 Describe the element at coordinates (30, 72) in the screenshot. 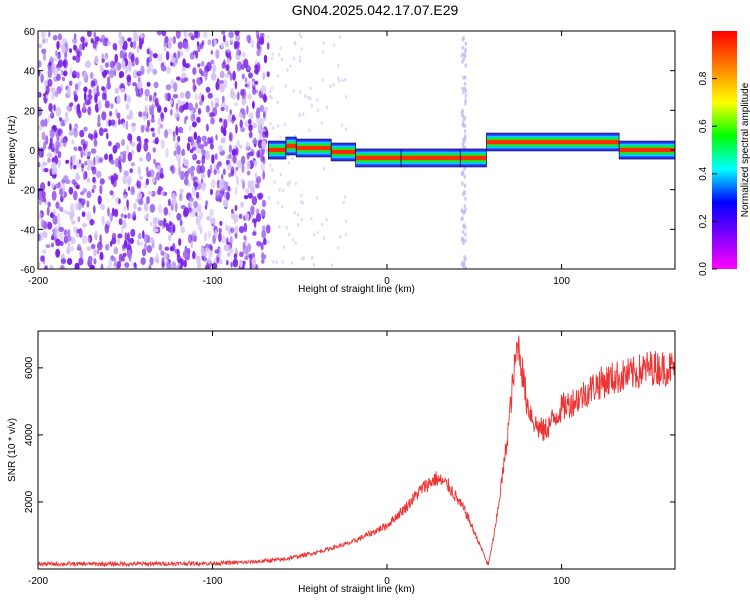

I see `y-tick-label: 40` at that location.